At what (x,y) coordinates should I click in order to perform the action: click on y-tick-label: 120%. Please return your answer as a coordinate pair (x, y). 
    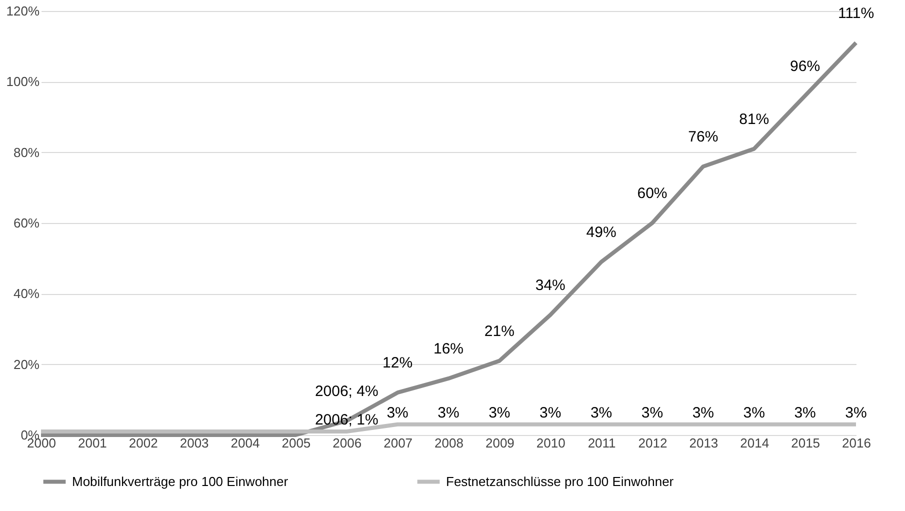
    Looking at the image, I should click on (23, 11).